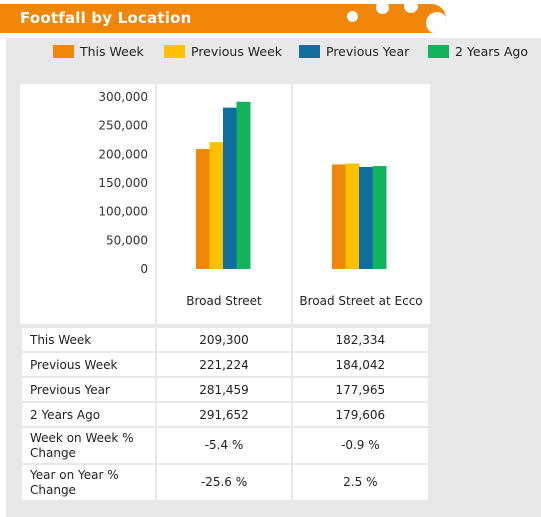 The image size is (541, 517). I want to click on y-tick-label: 0, so click(144, 269).